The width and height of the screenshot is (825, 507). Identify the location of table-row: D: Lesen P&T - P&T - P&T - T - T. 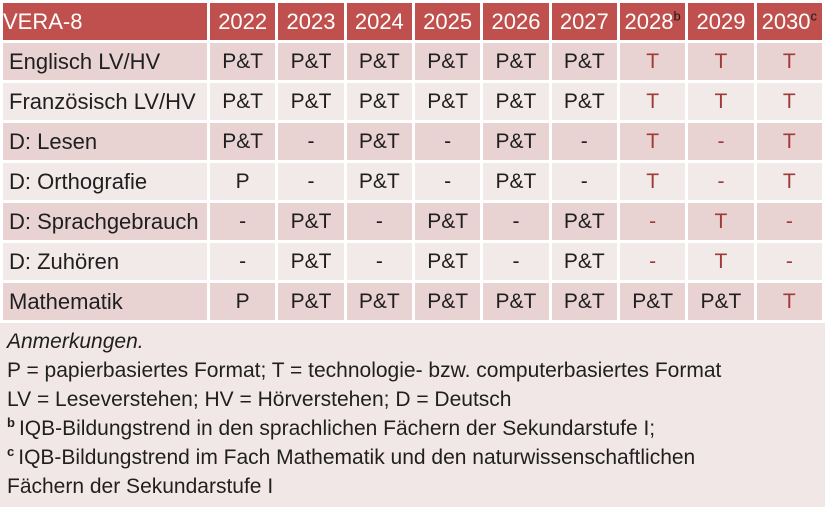
(412, 141).